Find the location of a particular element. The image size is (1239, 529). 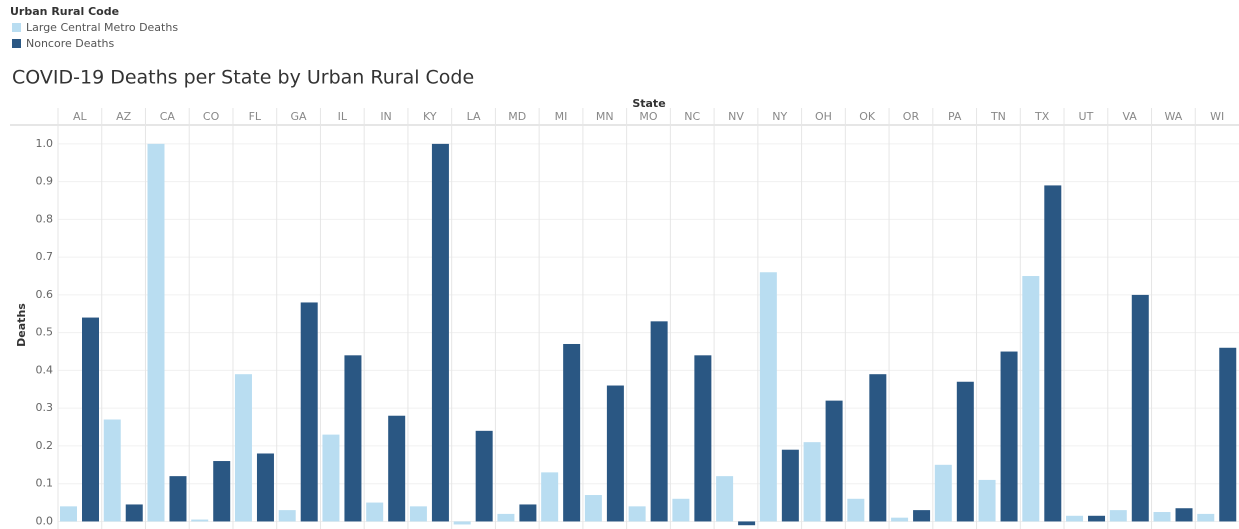

y-tick-label: 0.6 is located at coordinates (45, 294).